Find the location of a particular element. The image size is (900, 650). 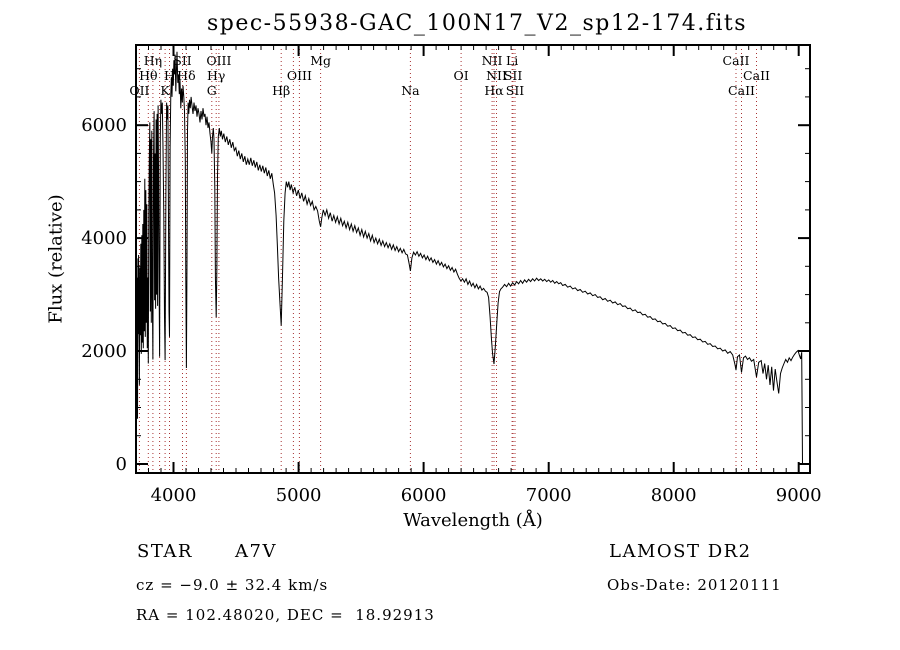

line-marker-label: Hγ is located at coordinates (216, 75).